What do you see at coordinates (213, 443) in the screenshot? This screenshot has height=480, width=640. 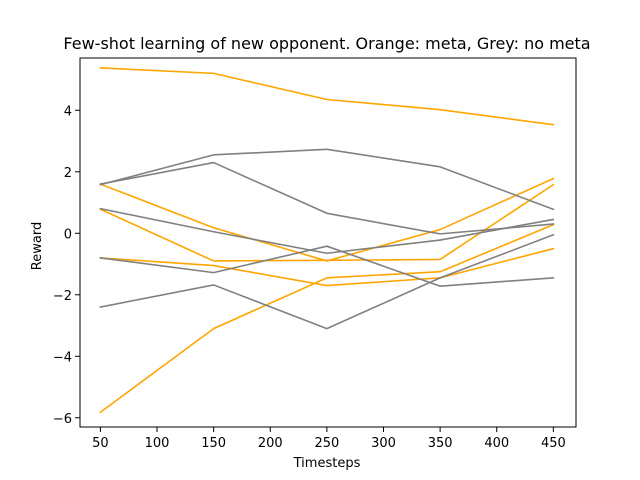 I see `x-tick-label: 150` at bounding box center [213, 443].